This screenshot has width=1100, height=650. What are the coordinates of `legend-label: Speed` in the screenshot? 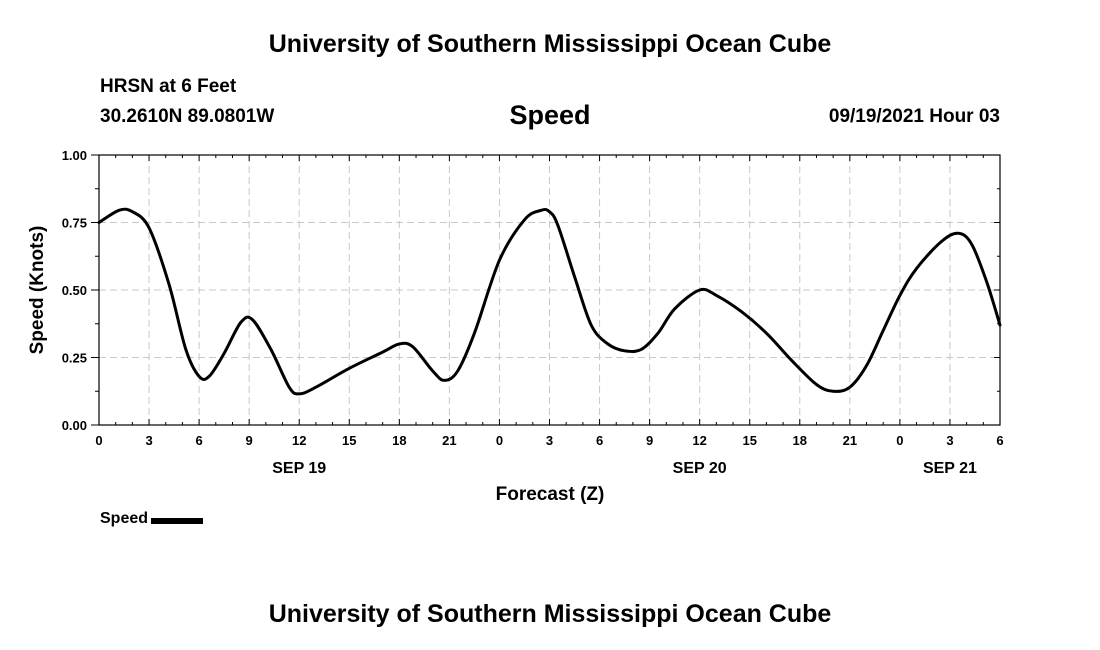 It's located at (124, 518).